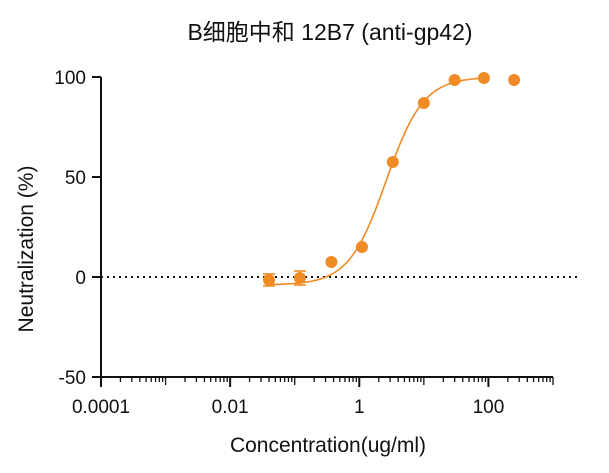 This screenshot has width=609, height=473. I want to click on y-tick-label: -50, so click(72, 378).